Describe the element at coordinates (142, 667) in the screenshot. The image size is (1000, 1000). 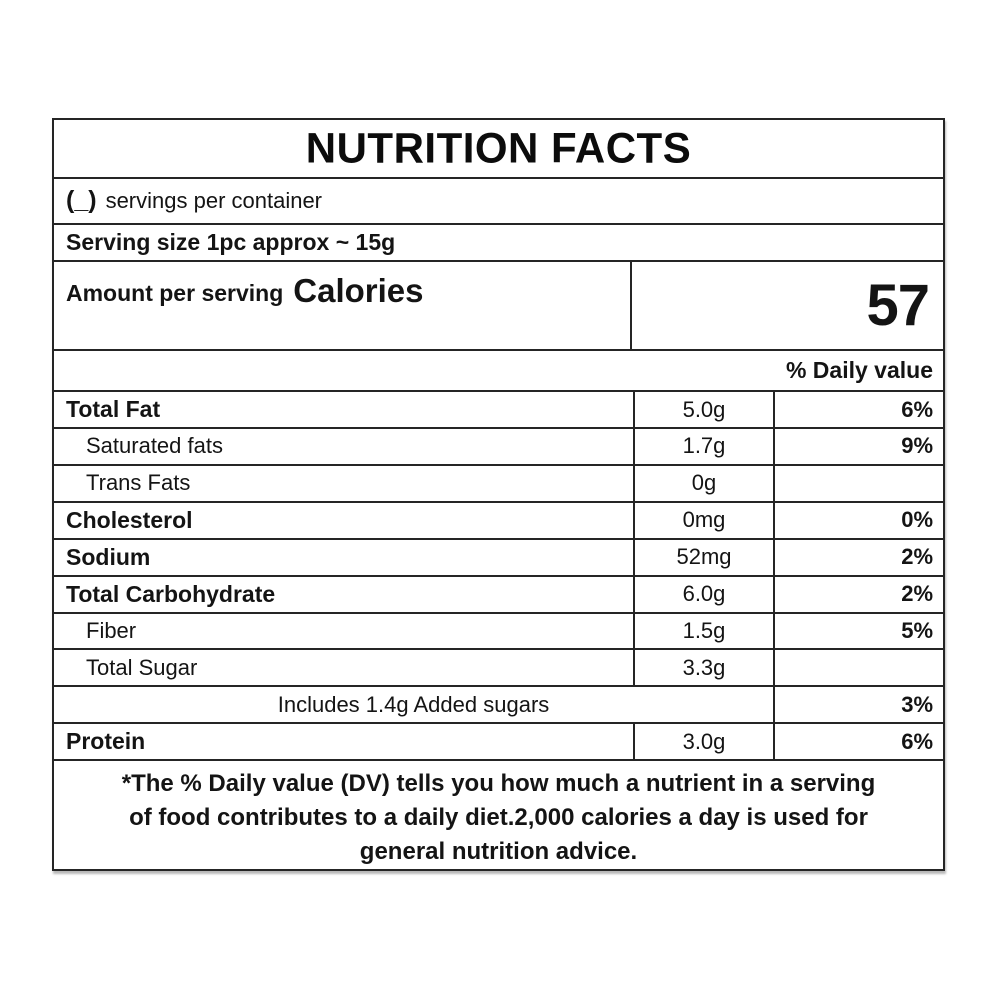
I see `nutrient-name: Total Sugar` at that location.